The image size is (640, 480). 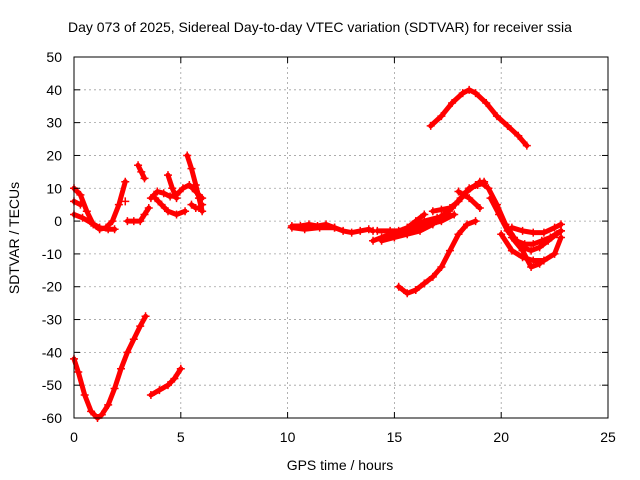 What do you see at coordinates (536, 228) in the screenshot?
I see `series-s27` at bounding box center [536, 228].